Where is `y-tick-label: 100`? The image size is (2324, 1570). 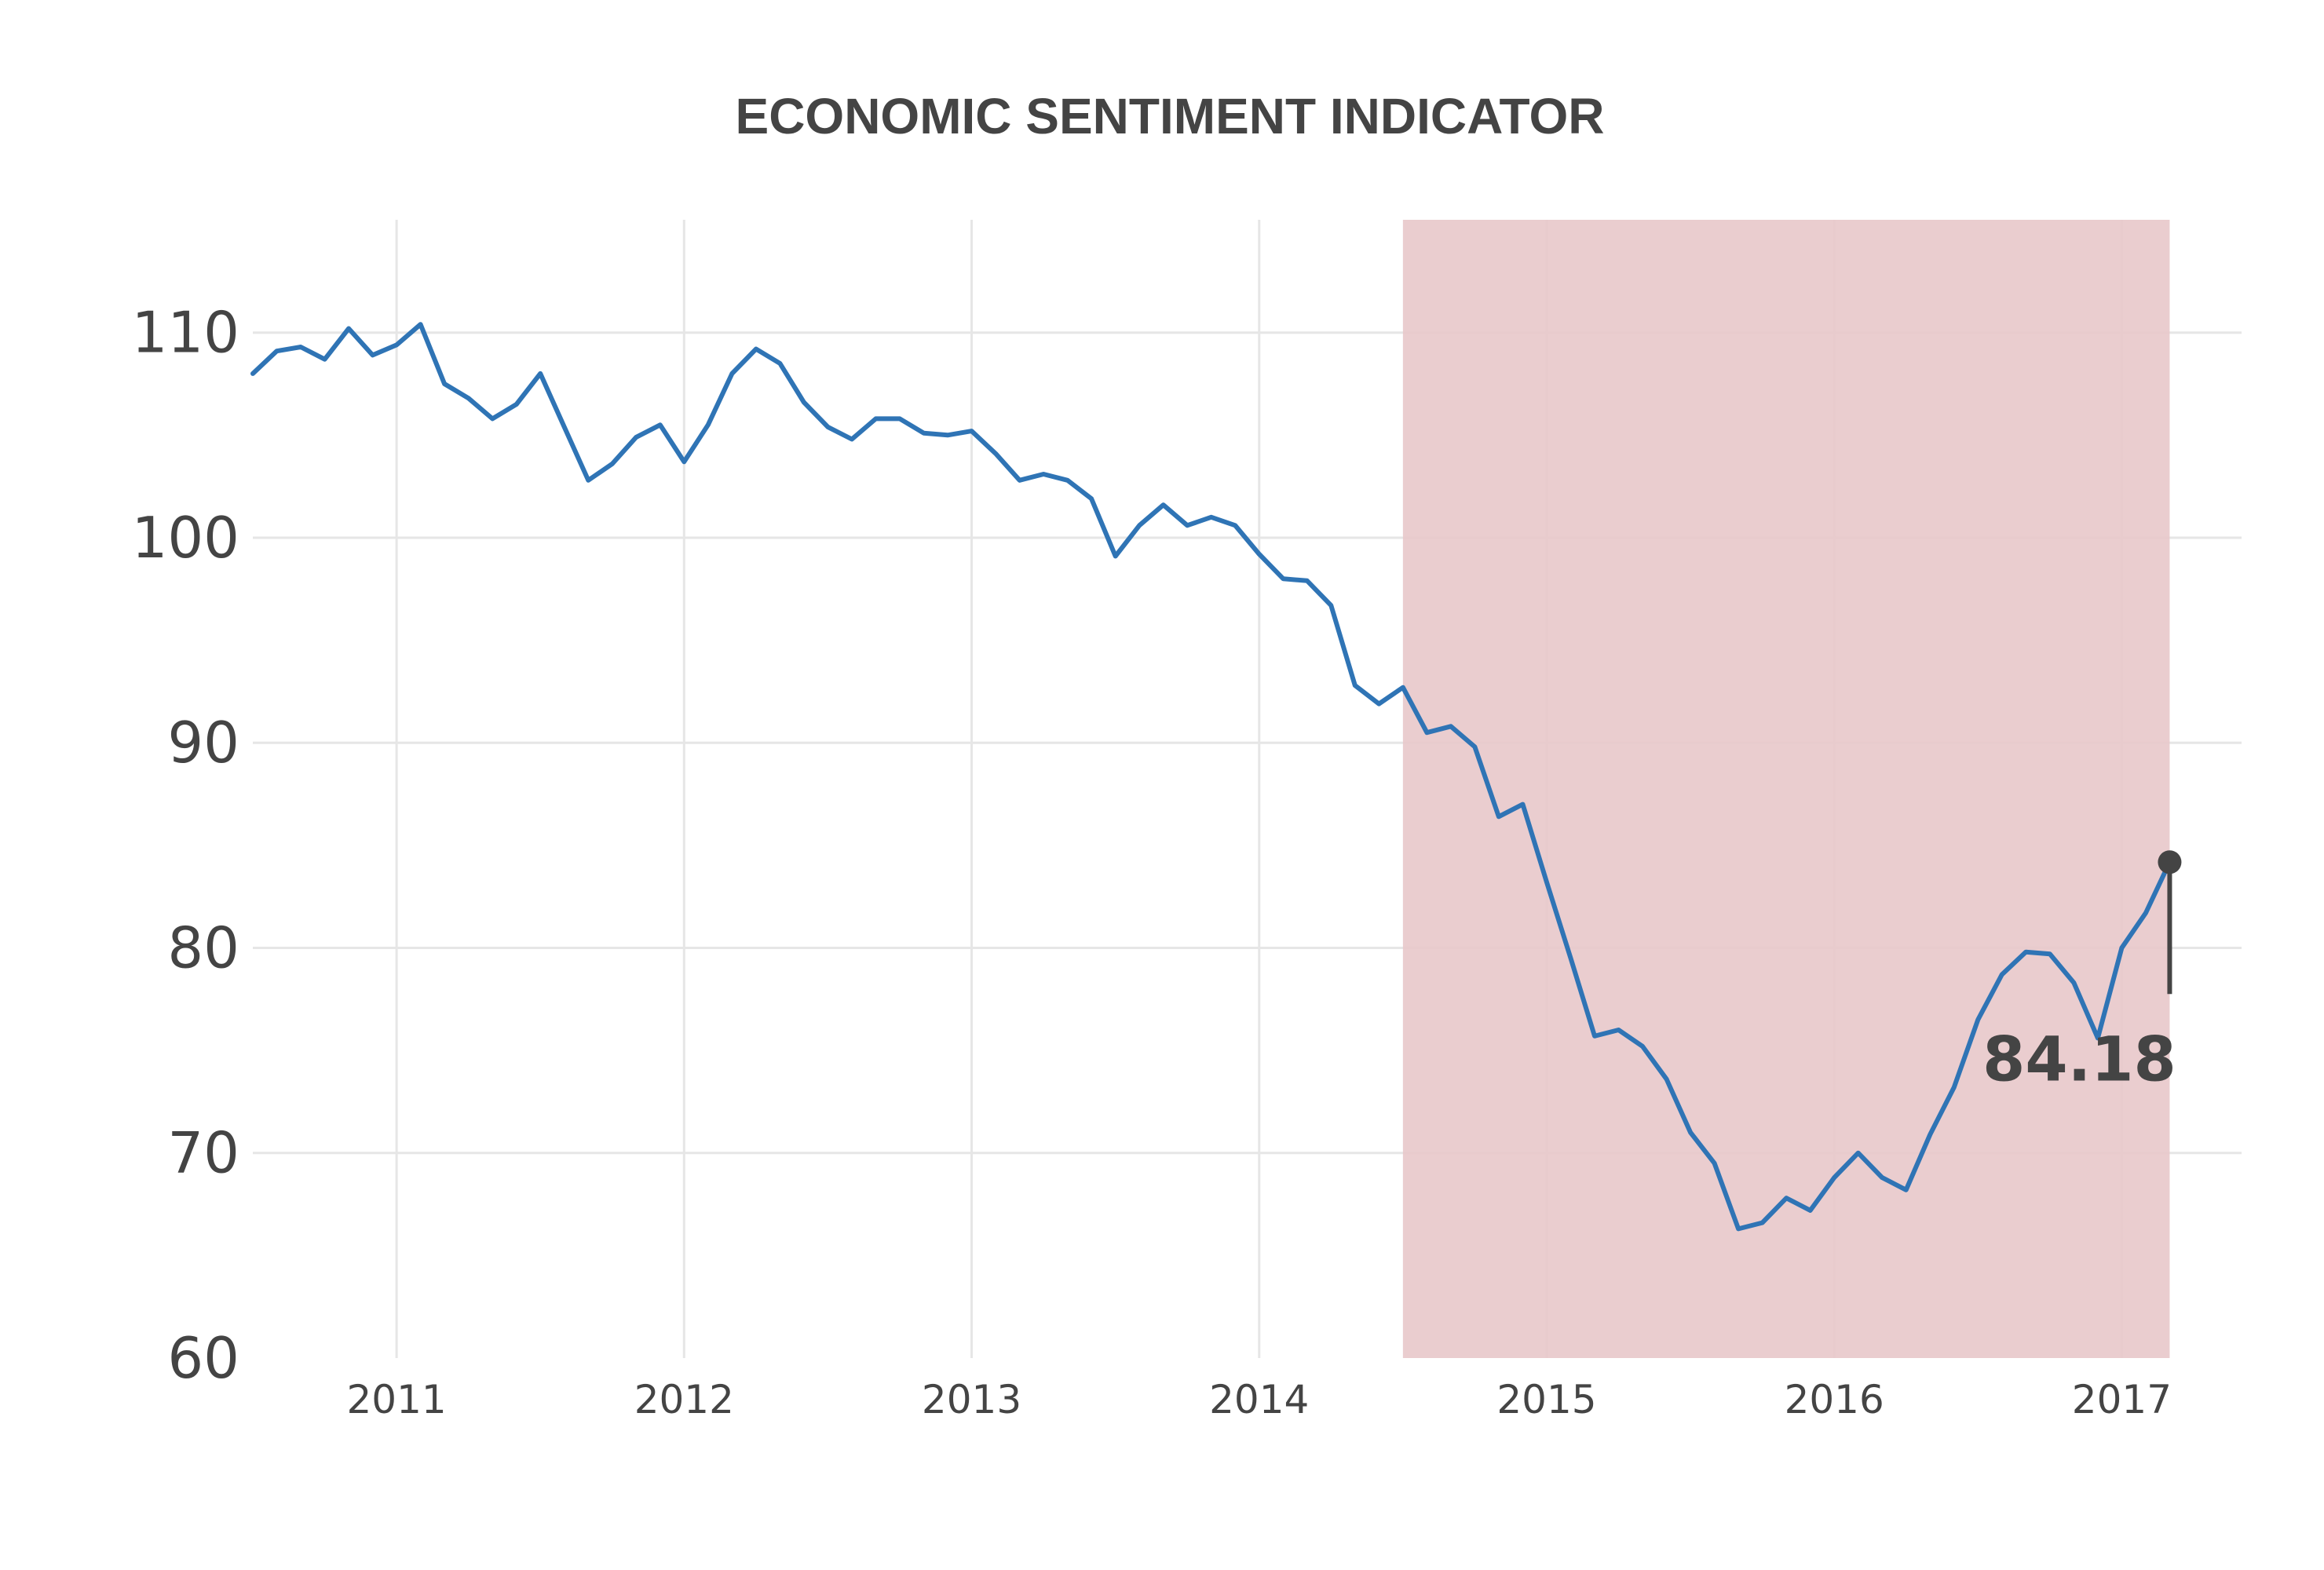 y-tick-label: 100 is located at coordinates (185, 538).